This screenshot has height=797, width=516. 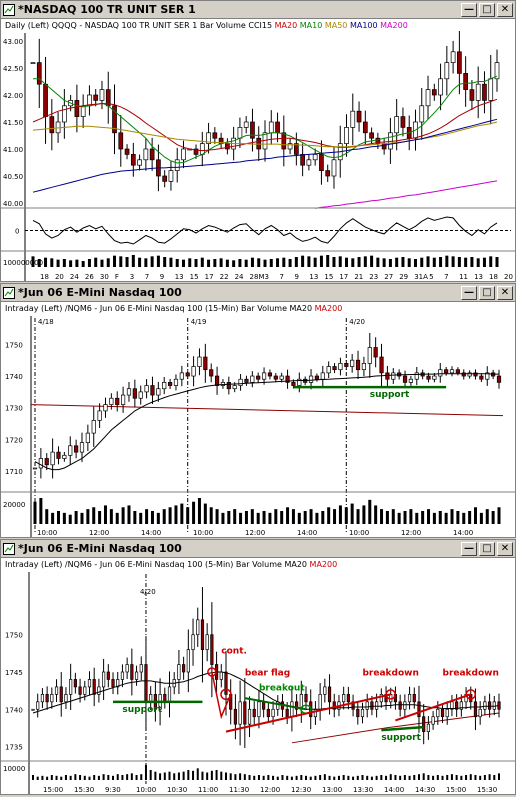 I want to click on x-tick-label: 15:00, so click(x=456, y=790).